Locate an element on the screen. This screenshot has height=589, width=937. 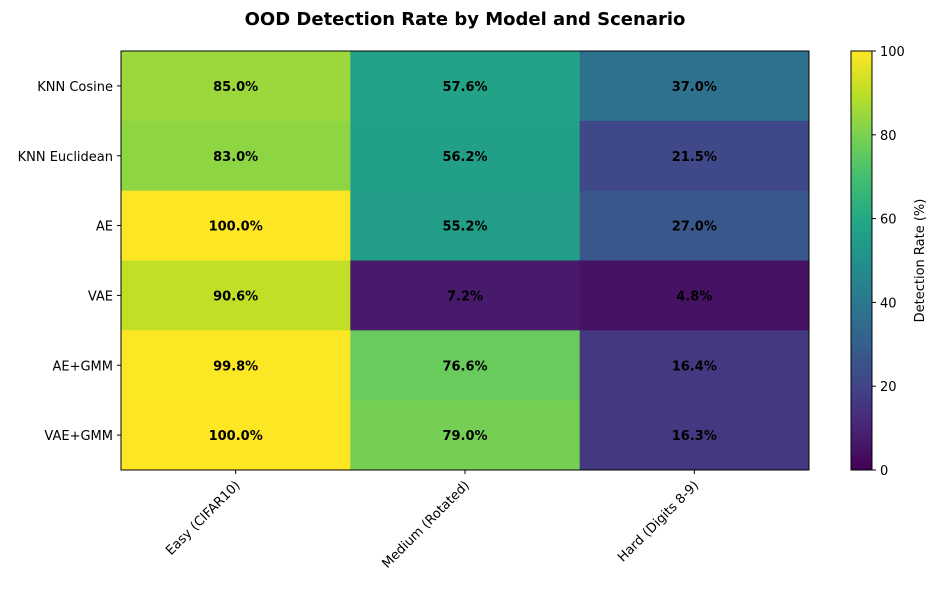
cell-value-label: 7.2% is located at coordinates (465, 296).